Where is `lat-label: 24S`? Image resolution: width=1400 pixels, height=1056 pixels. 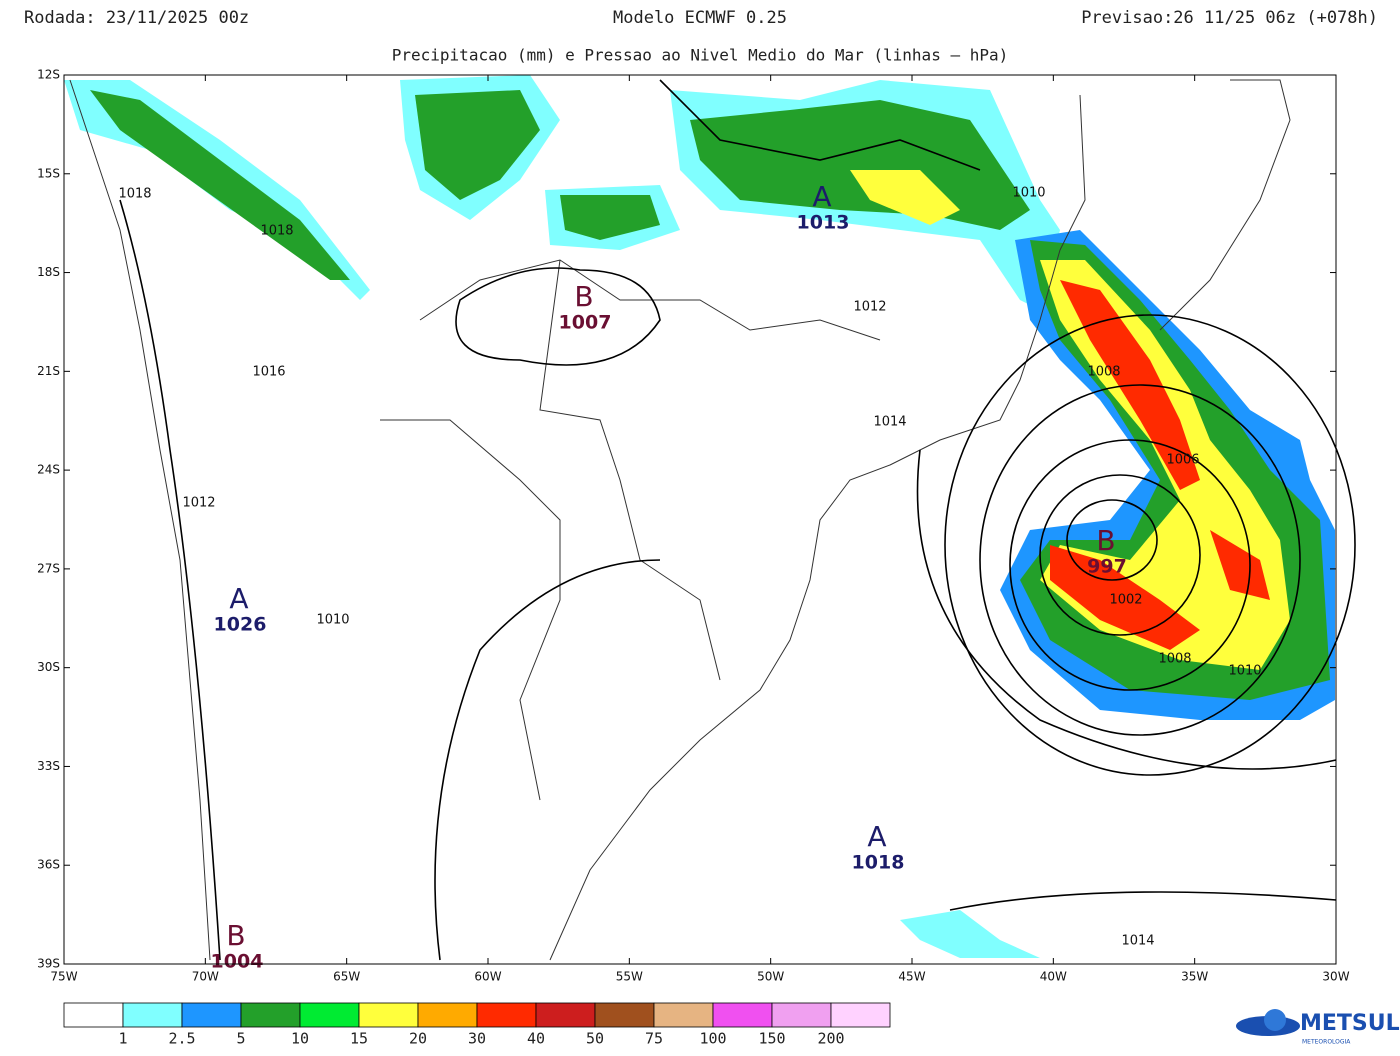
lat-label: 24S is located at coordinates (48, 470).